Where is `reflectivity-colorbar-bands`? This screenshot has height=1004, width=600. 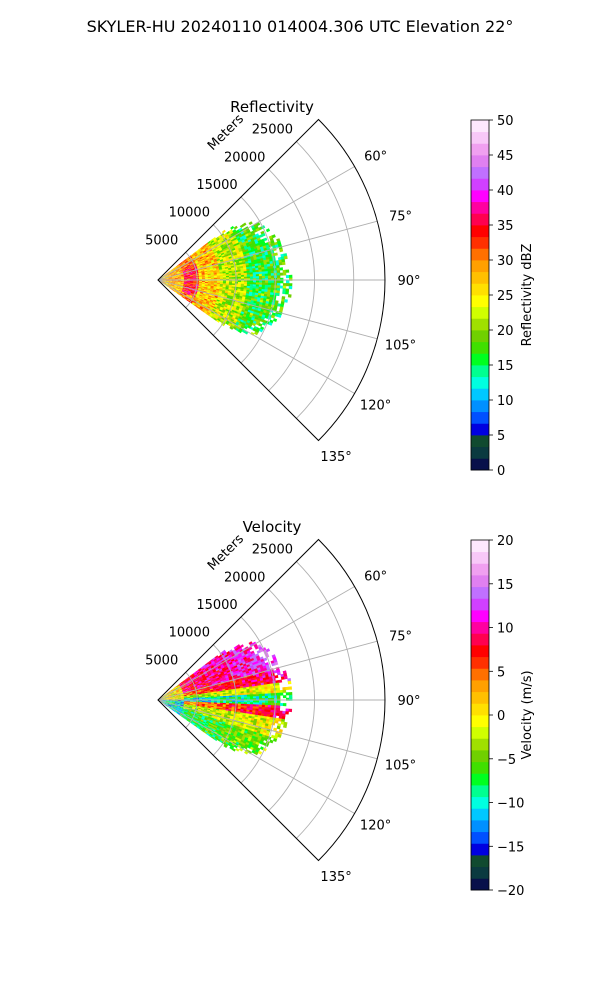
reflectivity-colorbar-bands is located at coordinates (480, 295).